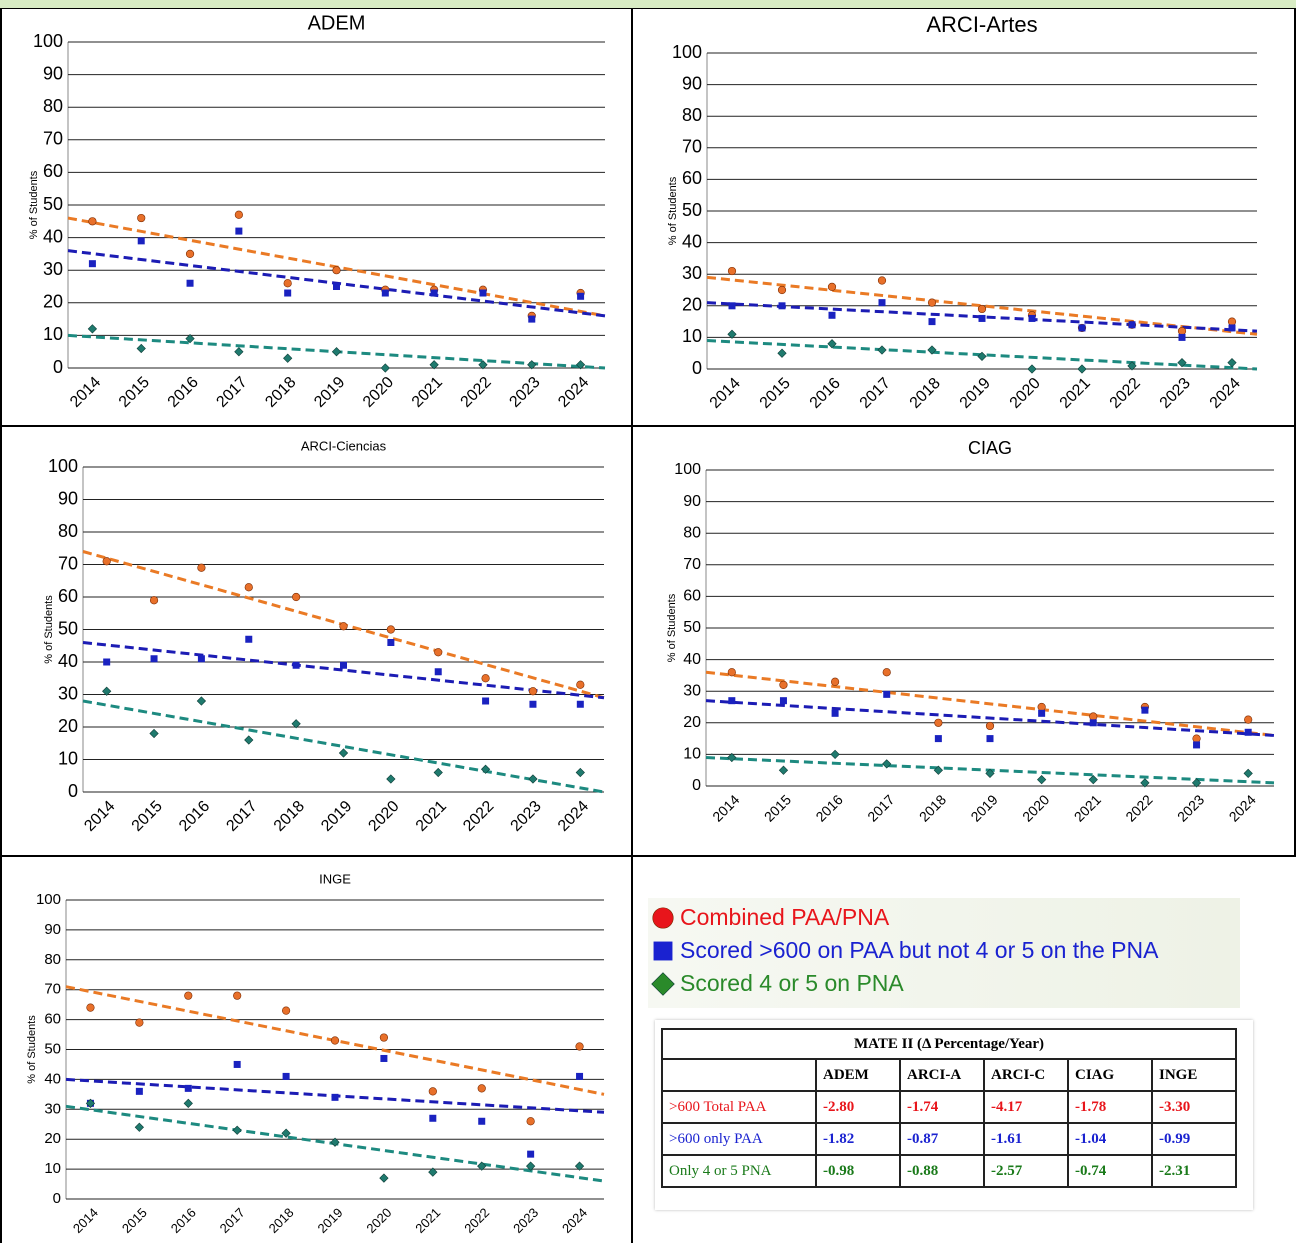  What do you see at coordinates (777, 807) in the screenshot?
I see `x-tick-label: 2015` at bounding box center [777, 807].